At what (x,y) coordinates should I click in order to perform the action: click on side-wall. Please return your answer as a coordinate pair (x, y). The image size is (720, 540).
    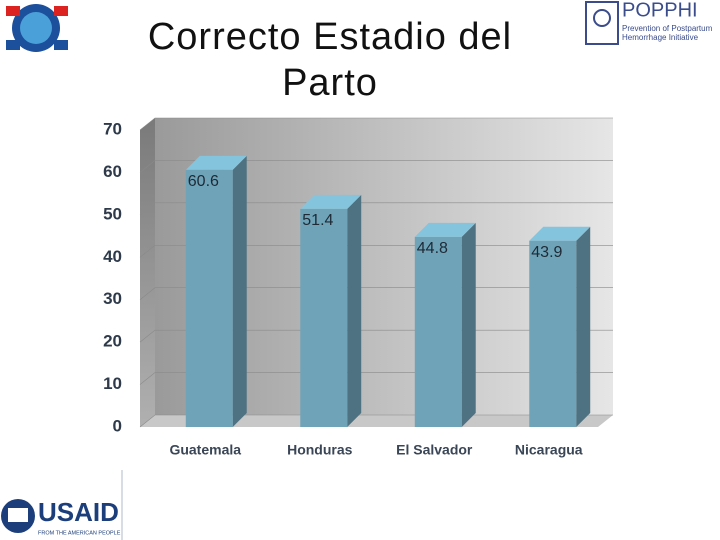
    Looking at the image, I should click on (147, 272).